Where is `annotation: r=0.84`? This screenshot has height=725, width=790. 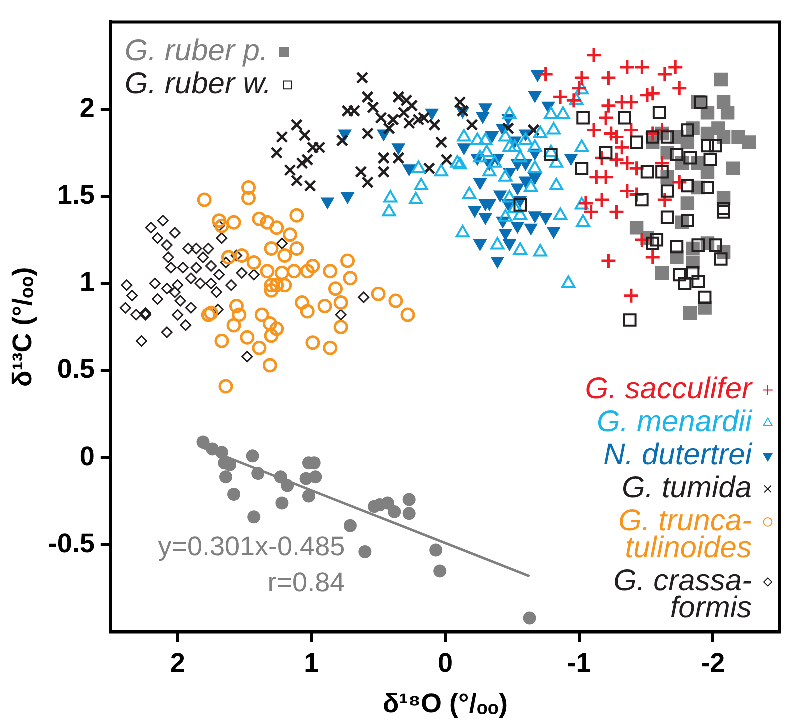
annotation: r=0.84 is located at coordinates (307, 582).